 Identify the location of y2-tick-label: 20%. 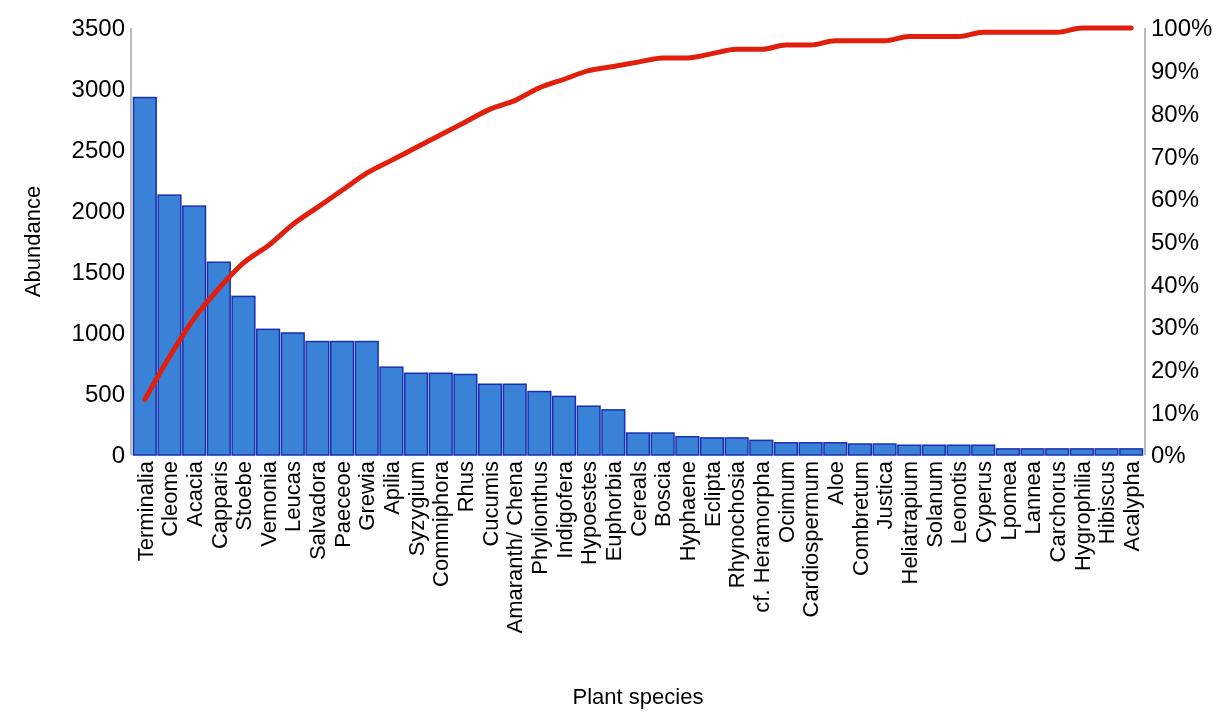
(1175, 369).